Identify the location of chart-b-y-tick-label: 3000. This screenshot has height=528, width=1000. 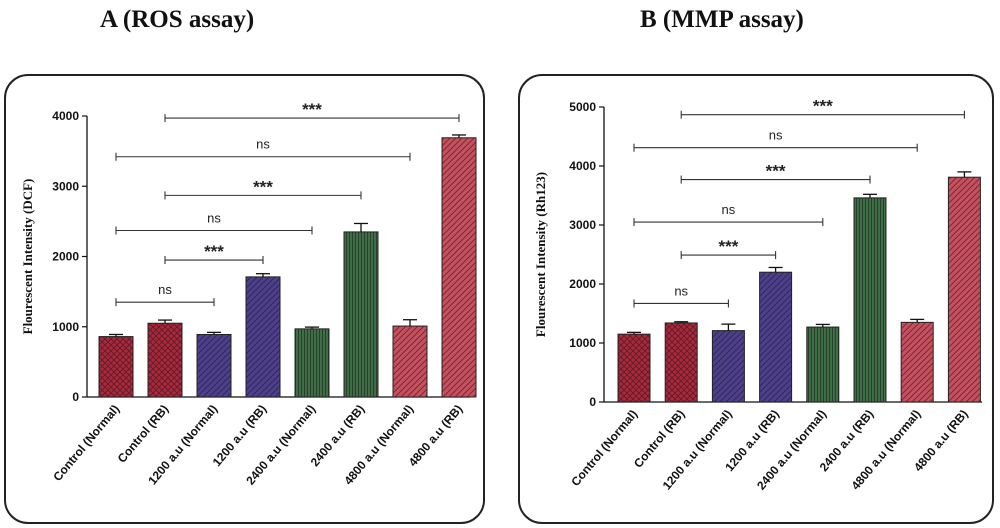
(582, 225).